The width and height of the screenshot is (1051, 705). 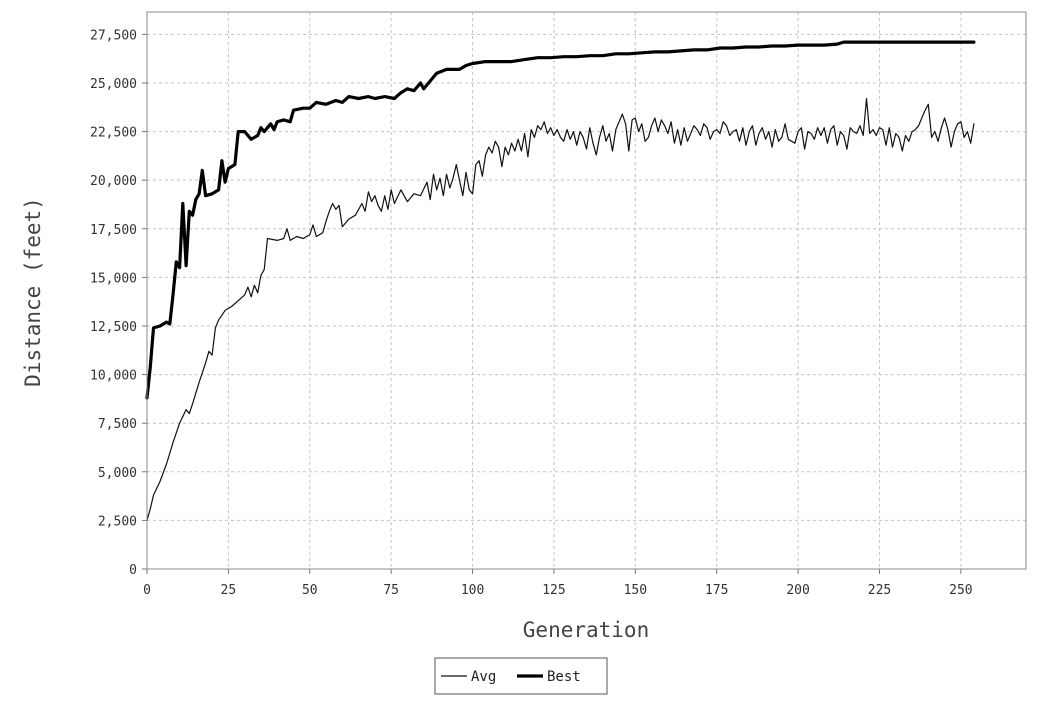 I want to click on x-tick-label: 250, so click(x=960, y=590).